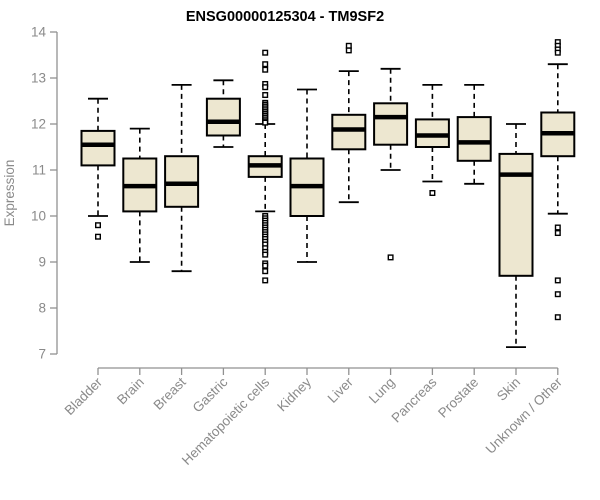 The image size is (600, 500). What do you see at coordinates (9, 193) in the screenshot?
I see `y-axis-label: Expression` at bounding box center [9, 193].